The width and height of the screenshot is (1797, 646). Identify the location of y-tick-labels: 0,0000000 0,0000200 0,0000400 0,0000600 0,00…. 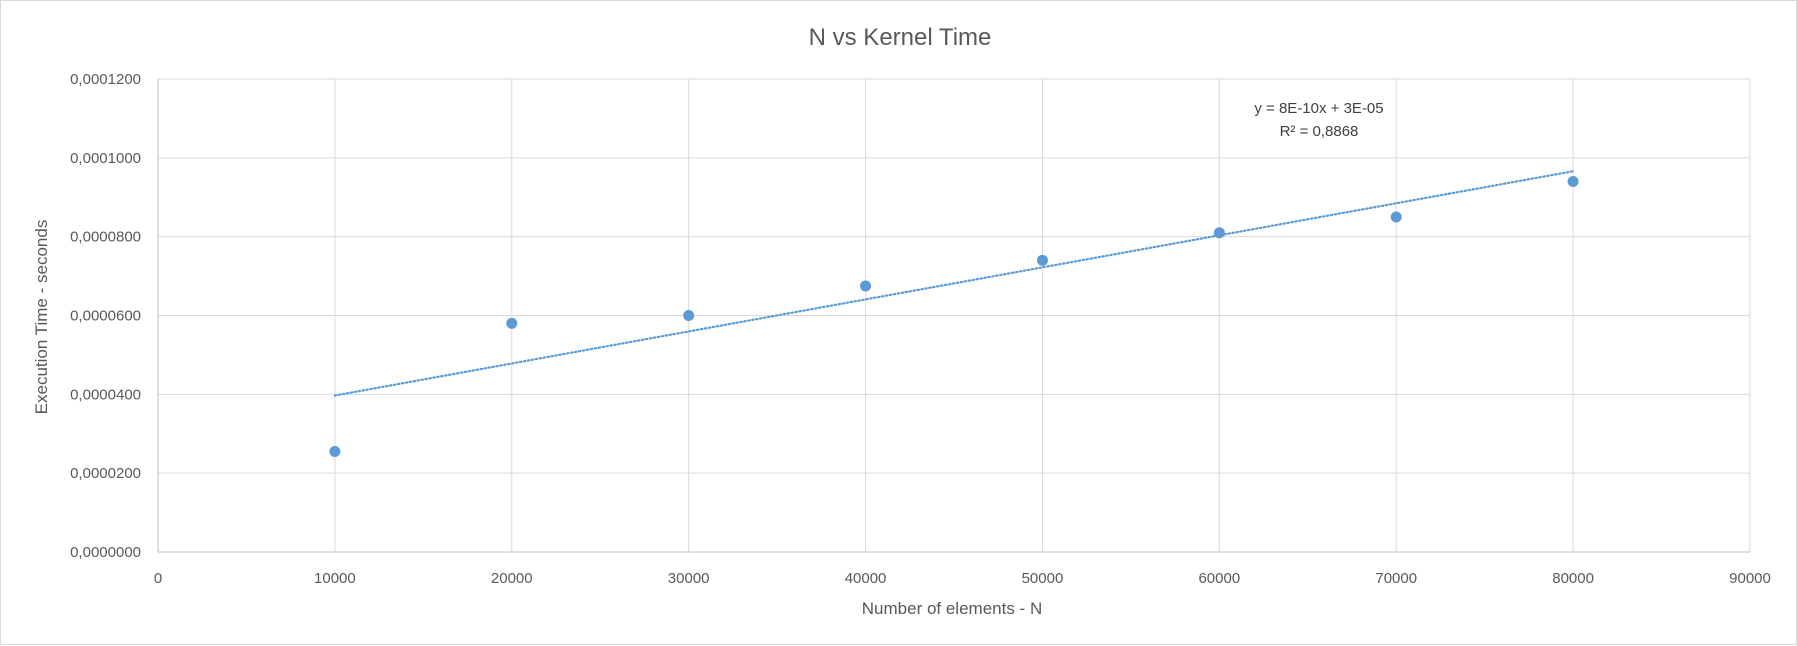
(105, 316).